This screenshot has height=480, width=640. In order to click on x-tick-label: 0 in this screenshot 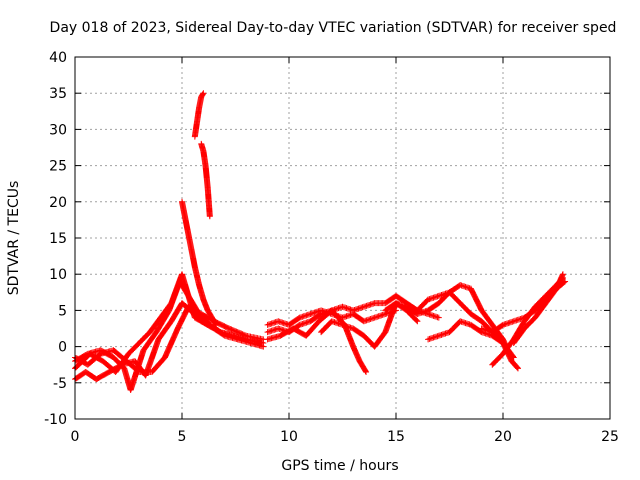, I will do `click(75, 437)`.